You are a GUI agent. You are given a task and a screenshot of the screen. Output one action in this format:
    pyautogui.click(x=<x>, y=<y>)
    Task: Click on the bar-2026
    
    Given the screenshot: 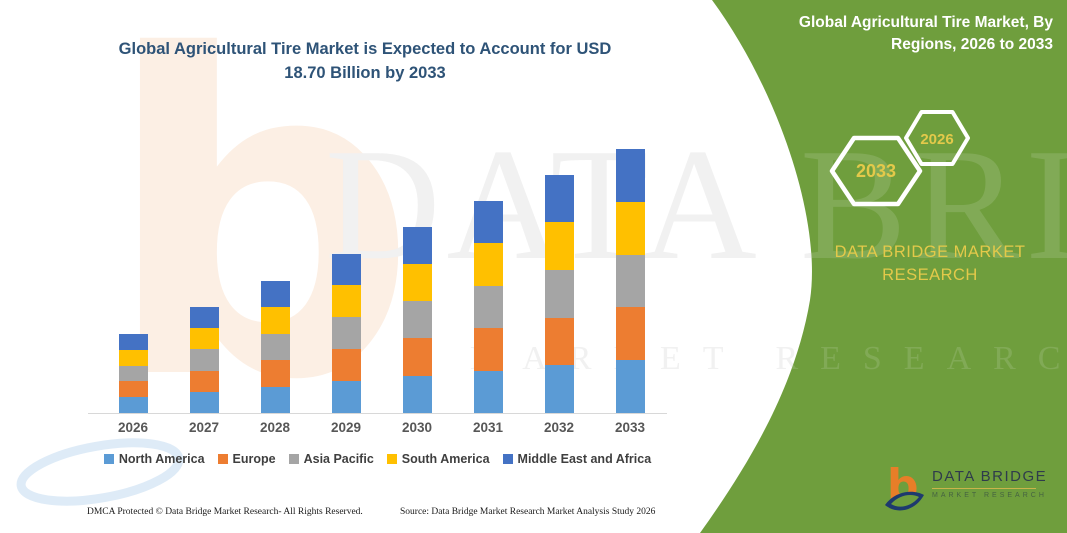 What is the action you would take?
    pyautogui.click(x=133, y=373)
    